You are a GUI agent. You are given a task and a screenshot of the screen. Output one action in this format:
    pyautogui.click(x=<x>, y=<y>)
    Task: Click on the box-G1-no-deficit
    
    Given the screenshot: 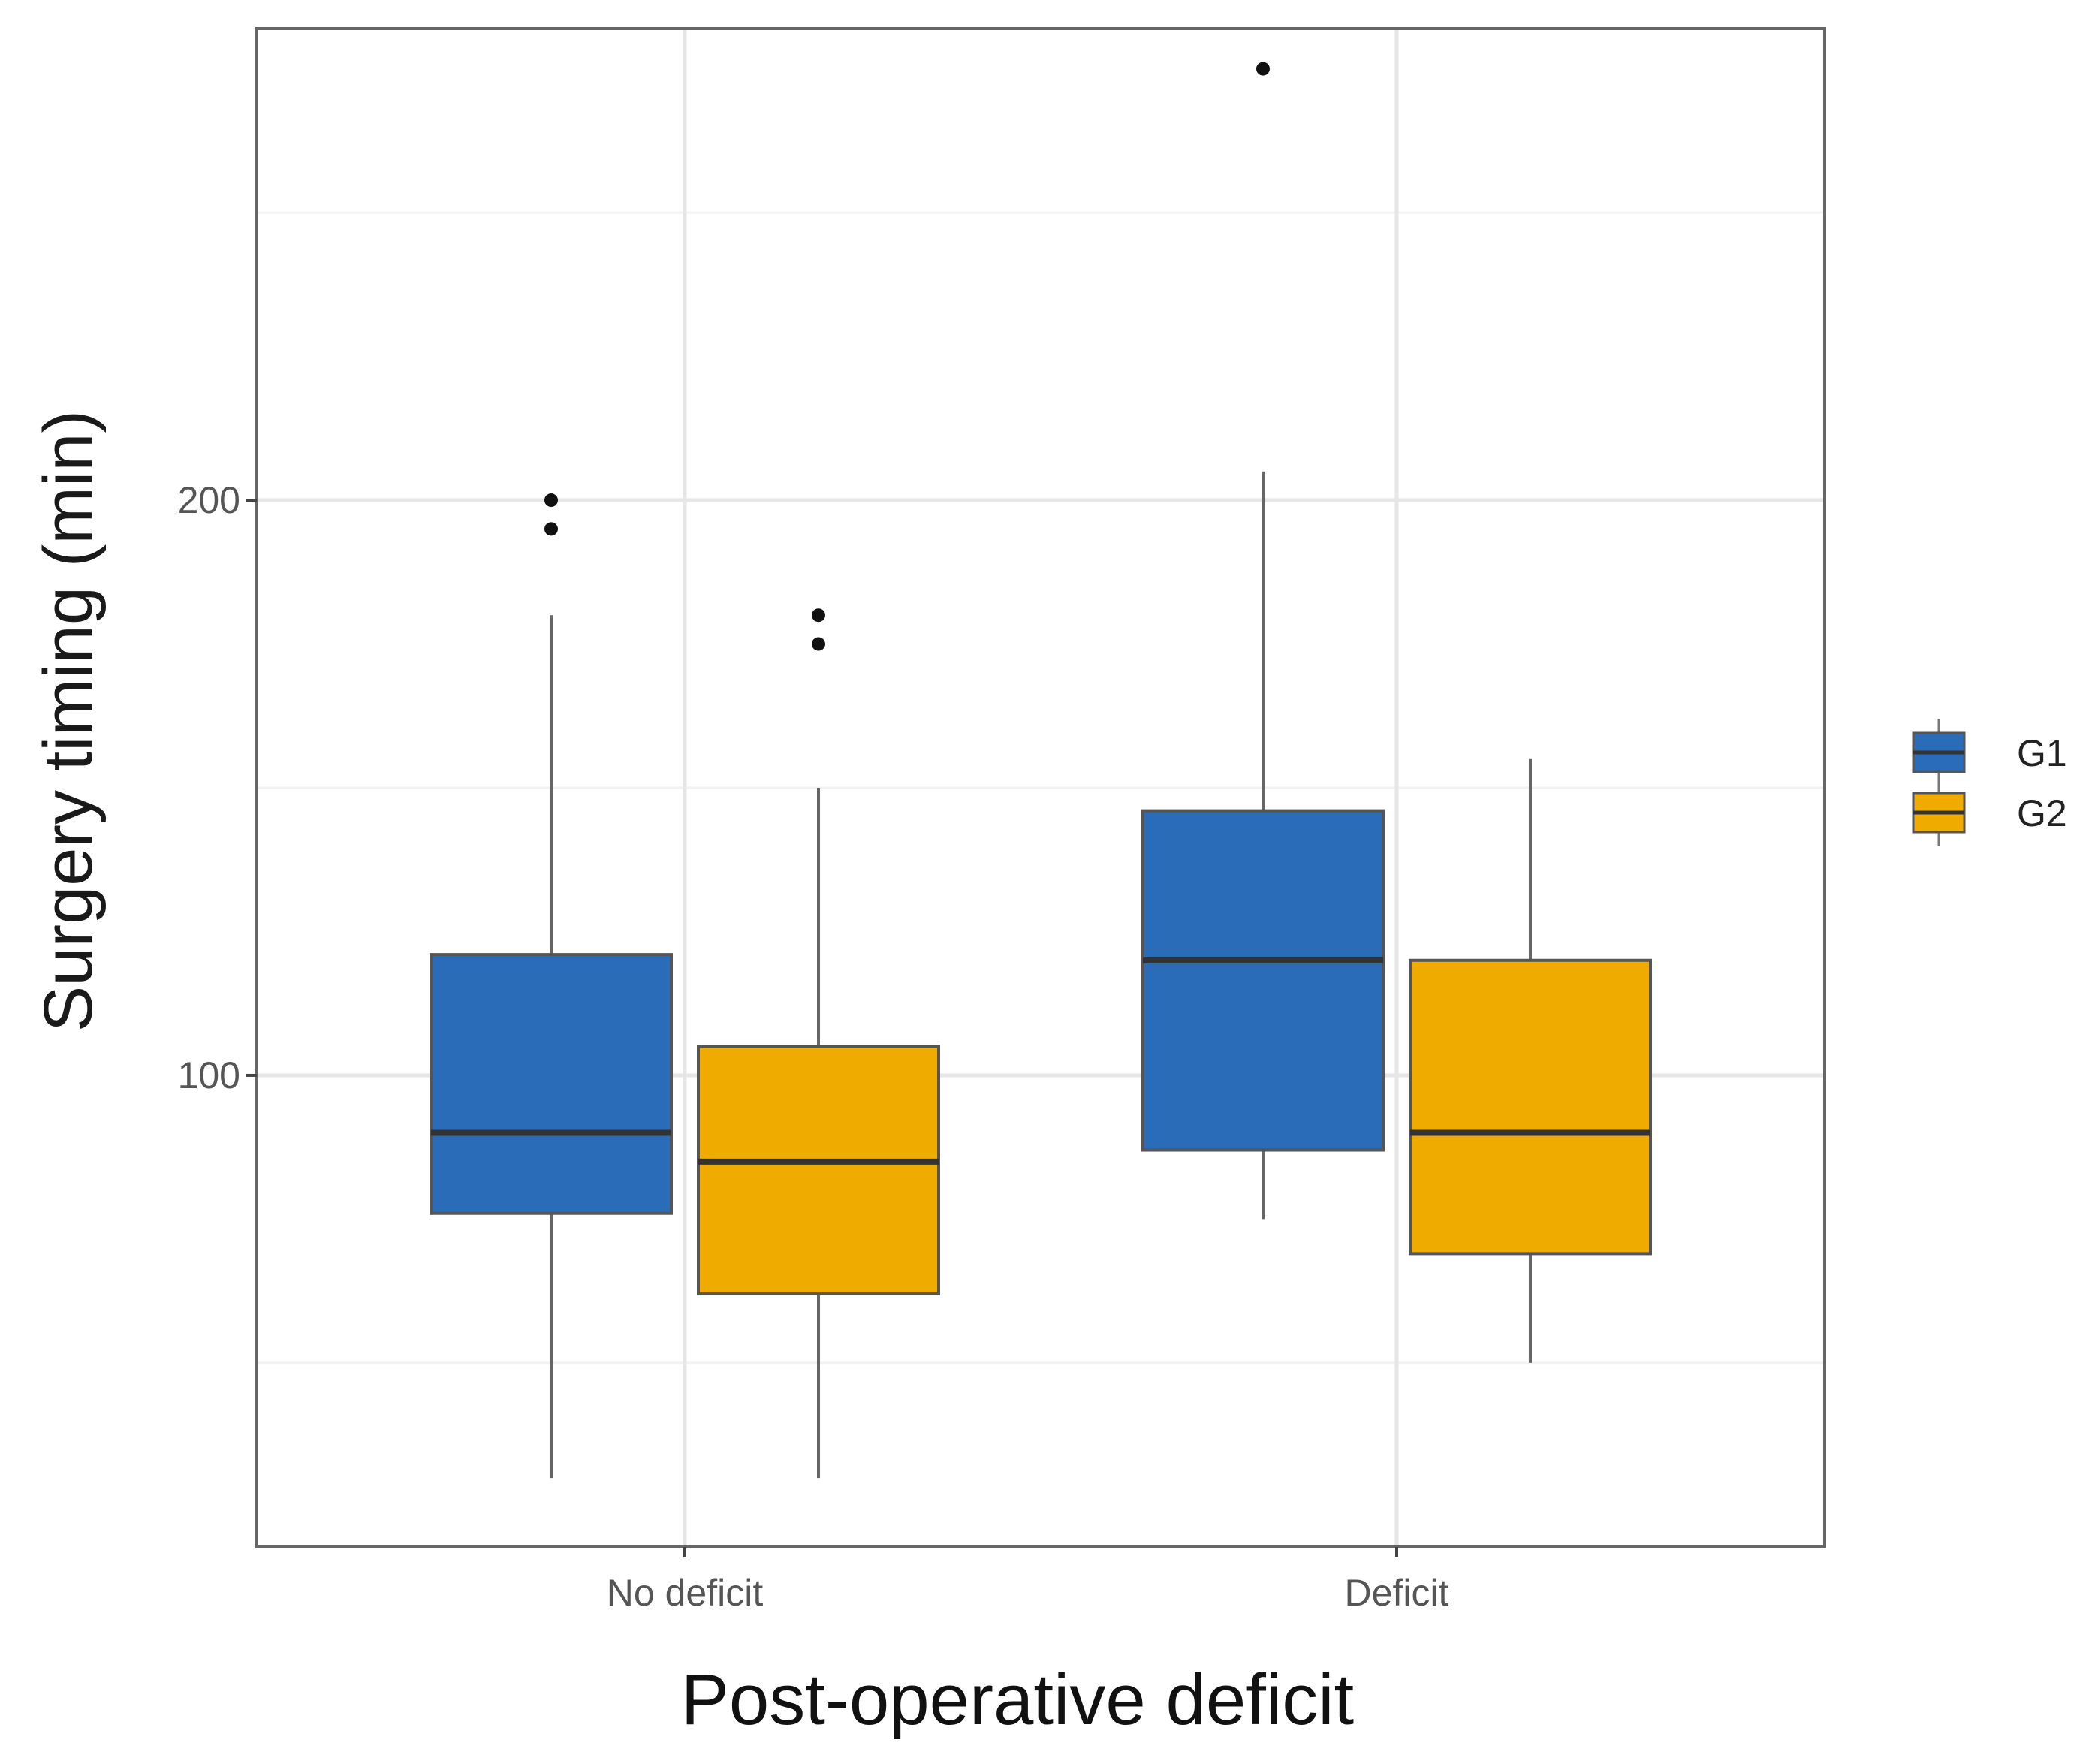 What is the action you would take?
    pyautogui.click(x=551, y=986)
    